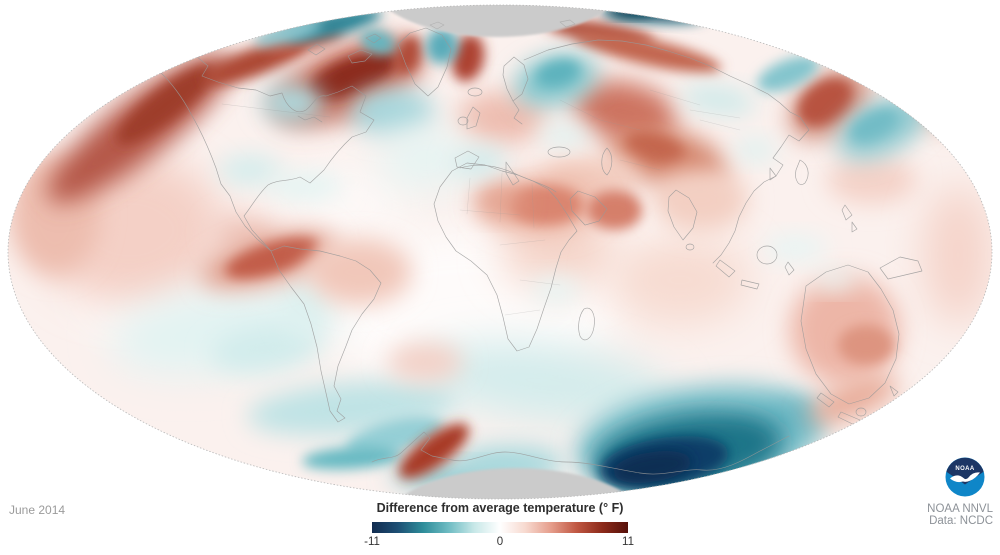 This screenshot has height=555, width=1000. I want to click on noaa-logo: NOAA, so click(965, 477).